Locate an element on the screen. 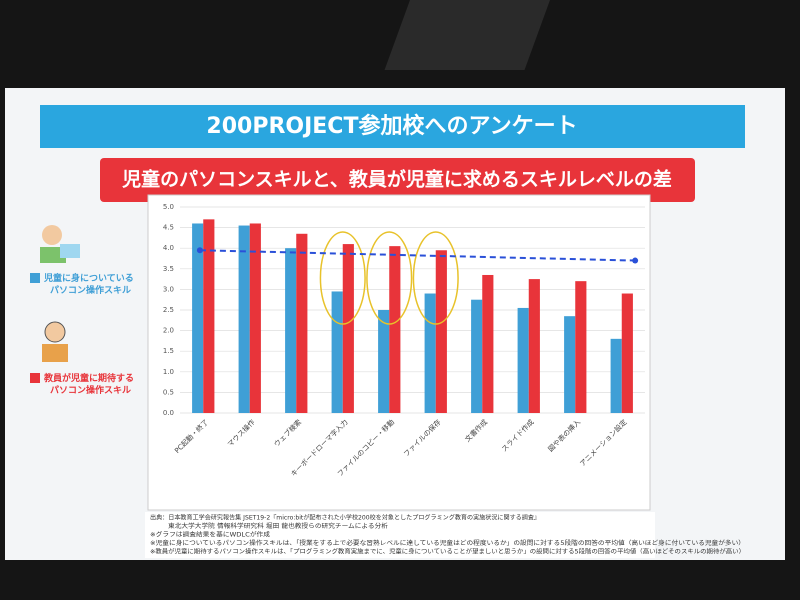 The width and height of the screenshot is (800, 600). title: 200PROJECT参加校へのアンケート is located at coordinates (391, 126).